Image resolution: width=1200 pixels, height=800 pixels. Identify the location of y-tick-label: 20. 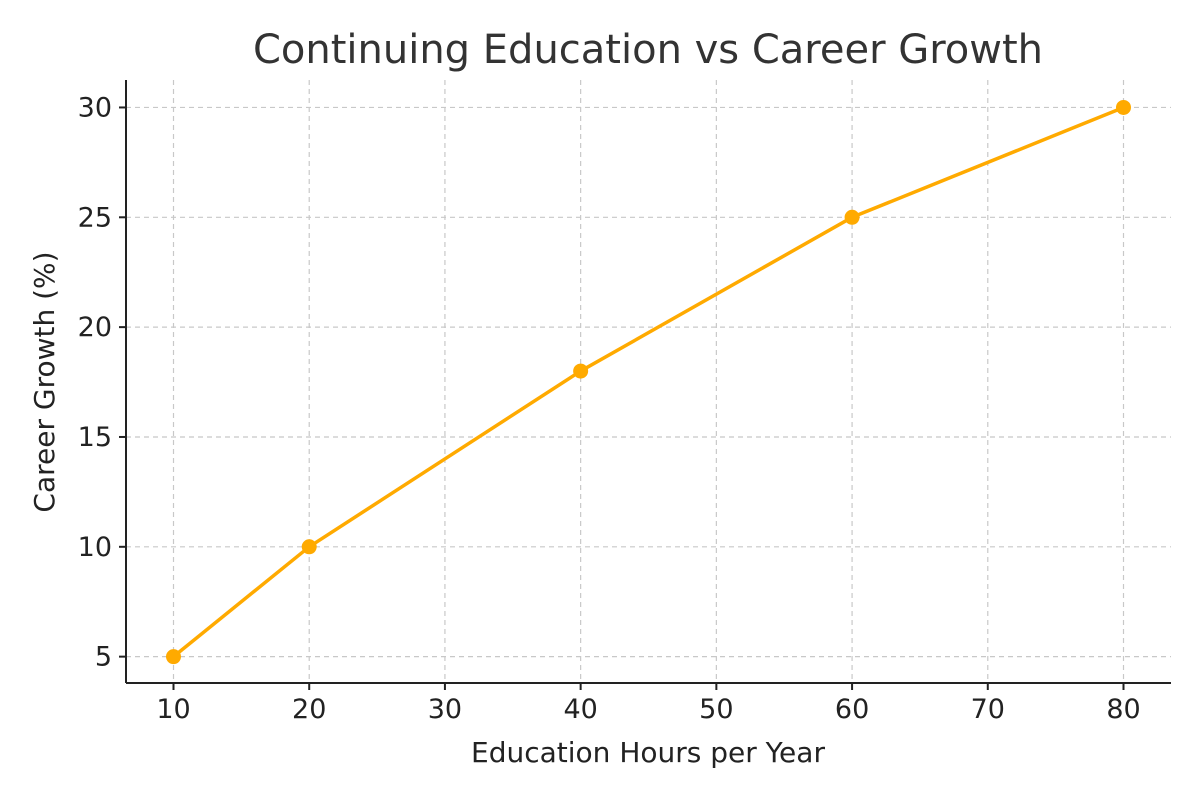
(95, 327).